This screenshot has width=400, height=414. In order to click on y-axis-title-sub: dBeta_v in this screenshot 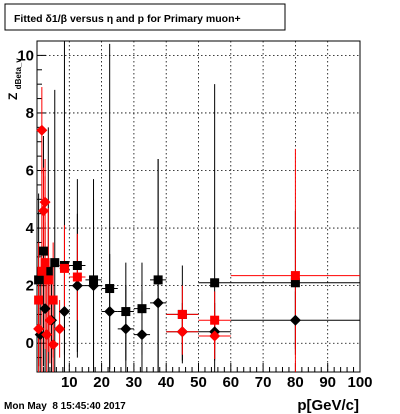, I will do `click(18, 74)`.